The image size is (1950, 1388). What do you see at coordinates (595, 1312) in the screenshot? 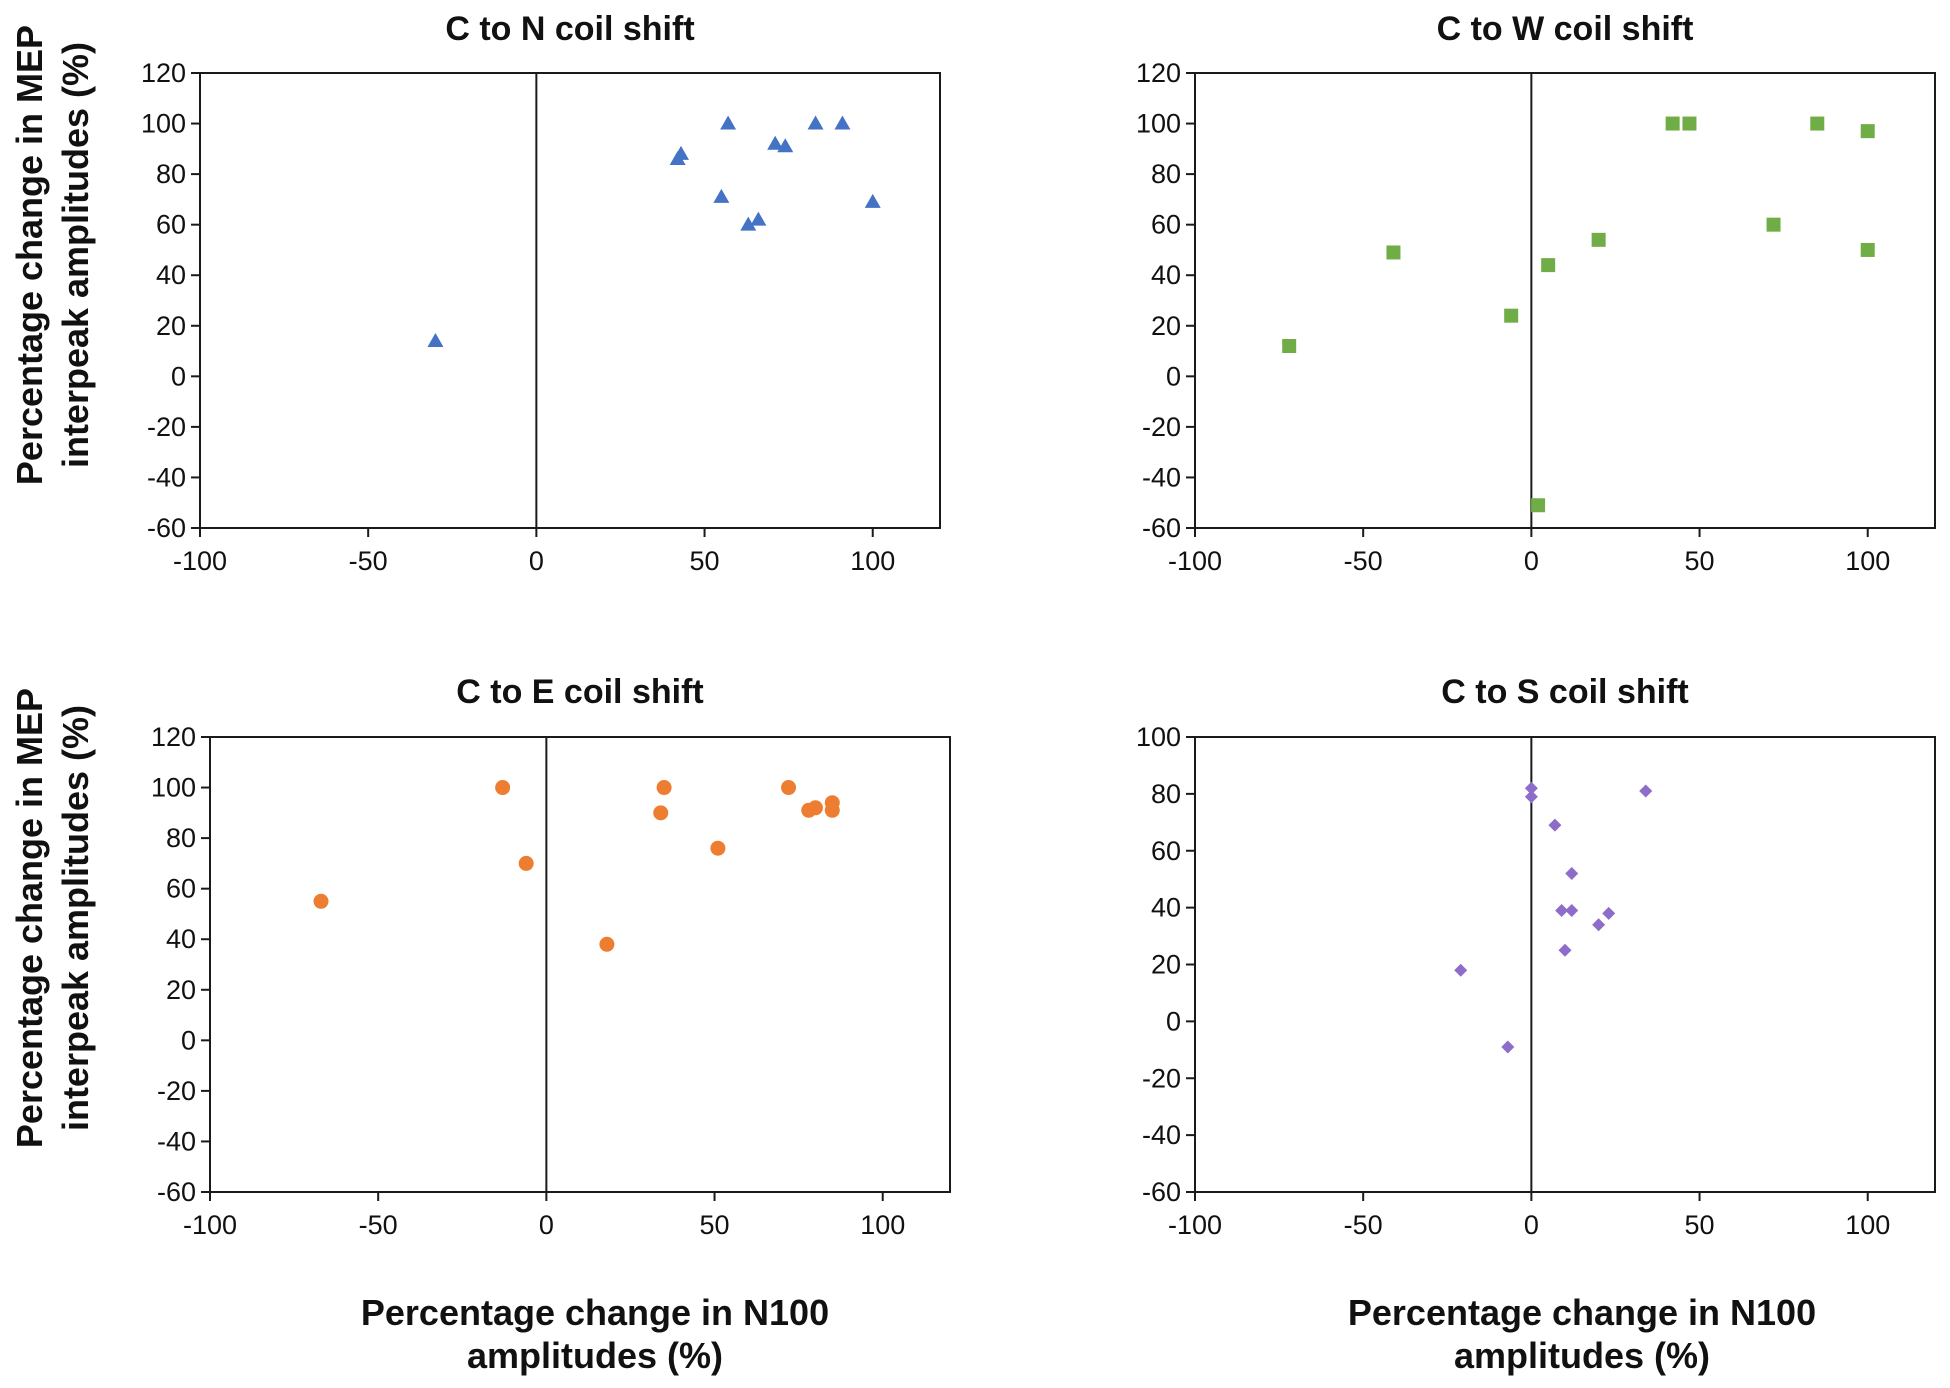
I see `x-label-left-line1: Percentage change in N100` at bounding box center [595, 1312].